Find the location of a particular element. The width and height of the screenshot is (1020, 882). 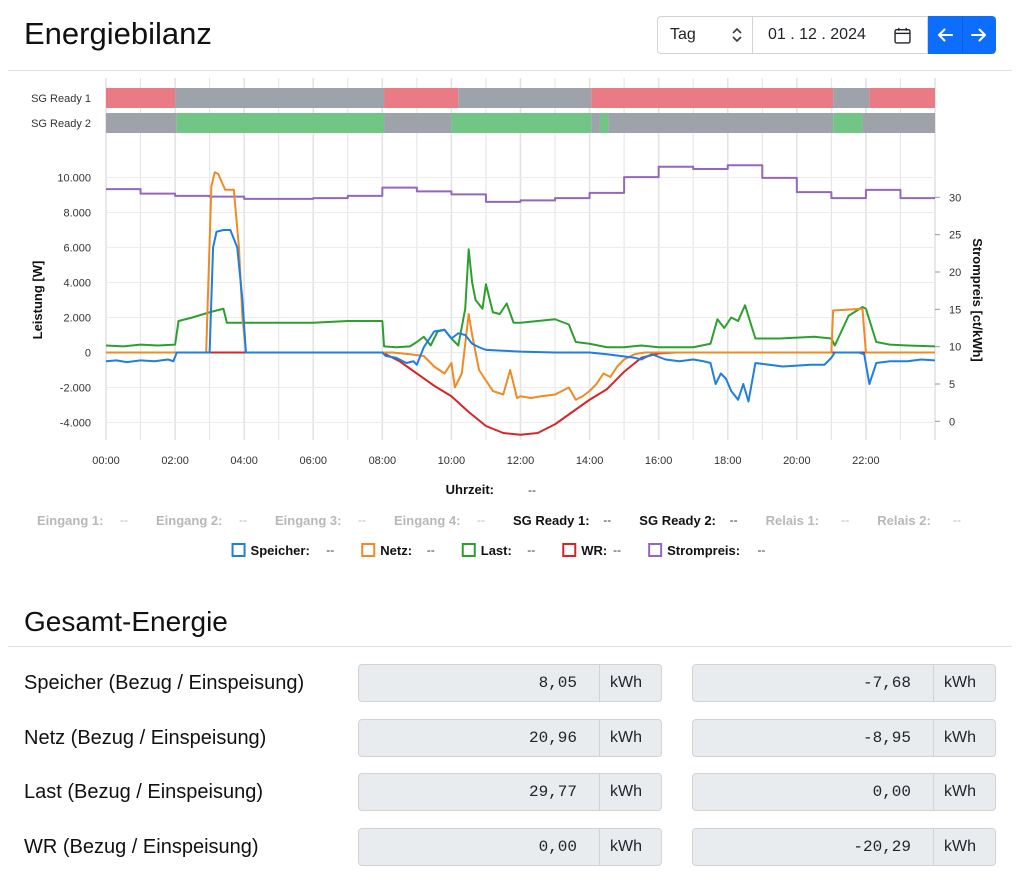

next-day-button is located at coordinates (979, 35).